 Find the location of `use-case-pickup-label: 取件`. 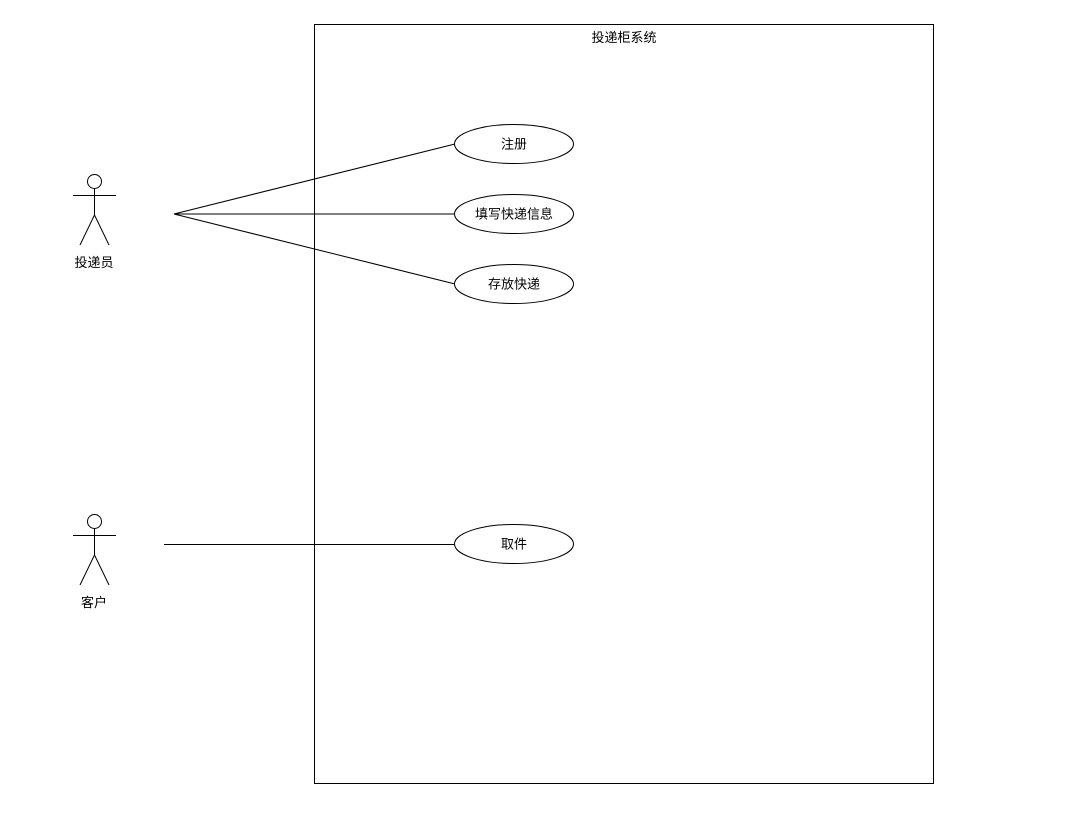

use-case-pickup-label: 取件 is located at coordinates (514, 545).